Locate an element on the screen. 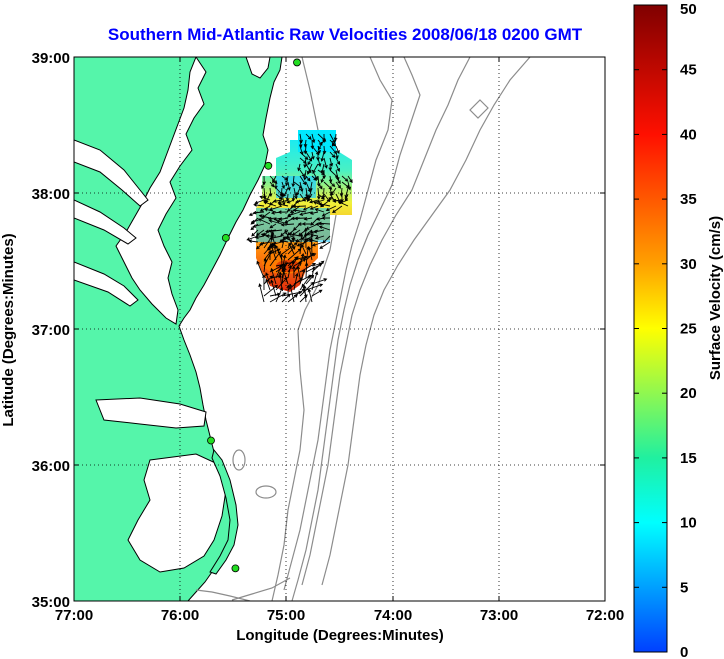 The width and height of the screenshot is (724, 659). x-tick-label: 72:00 is located at coordinates (605, 615).